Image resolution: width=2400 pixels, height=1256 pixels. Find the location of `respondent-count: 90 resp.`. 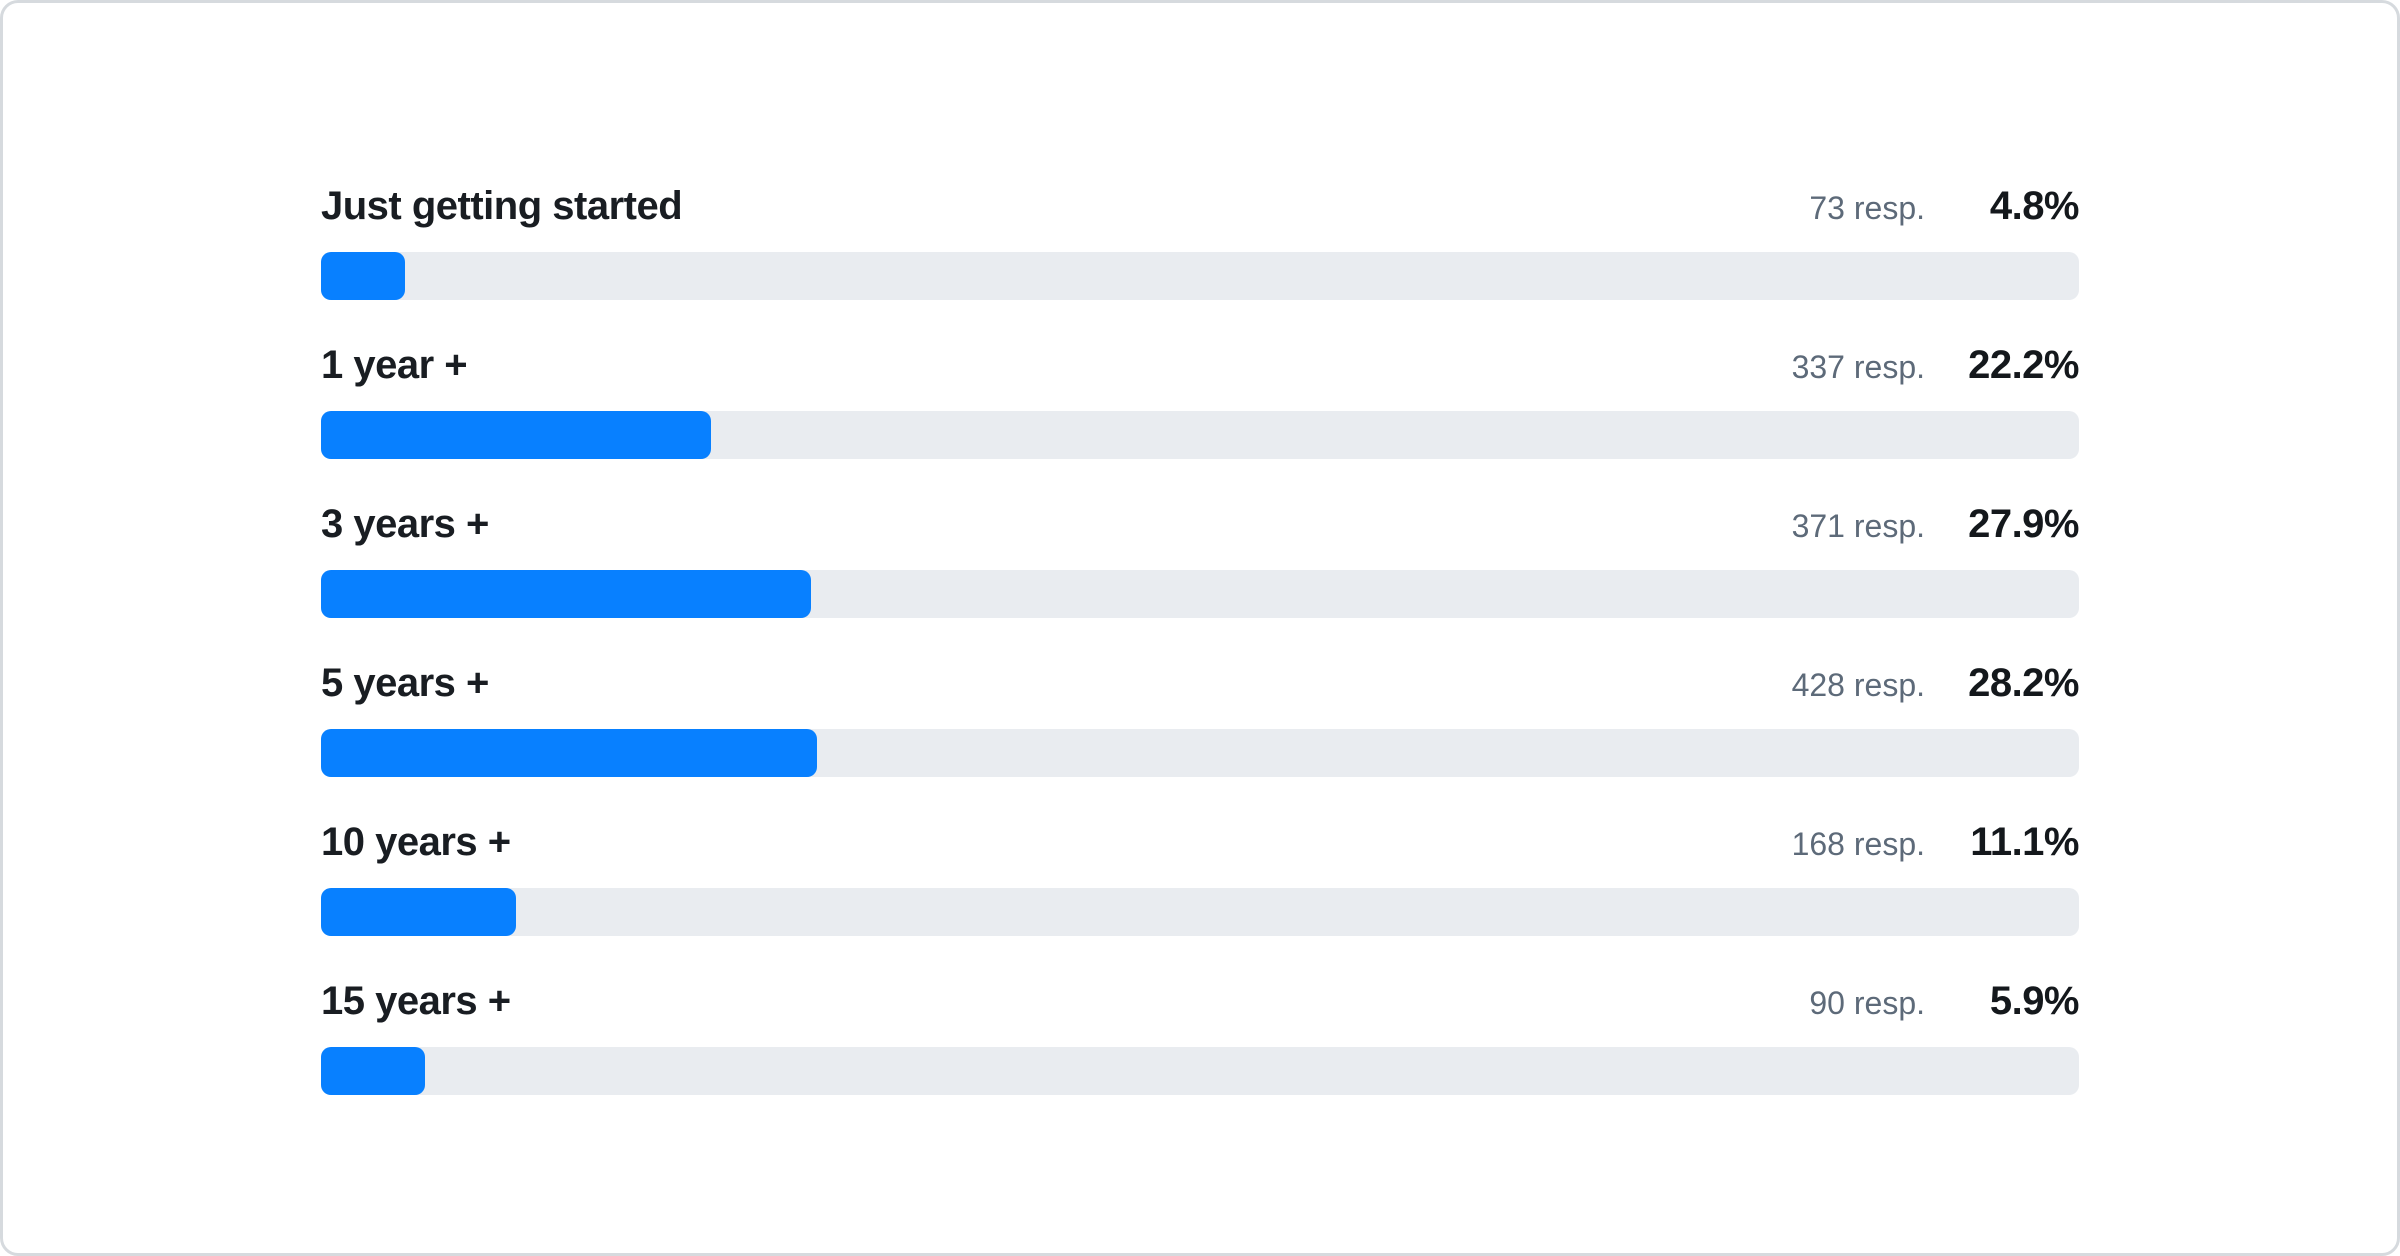

respondent-count: 90 resp. is located at coordinates (1867, 1003).